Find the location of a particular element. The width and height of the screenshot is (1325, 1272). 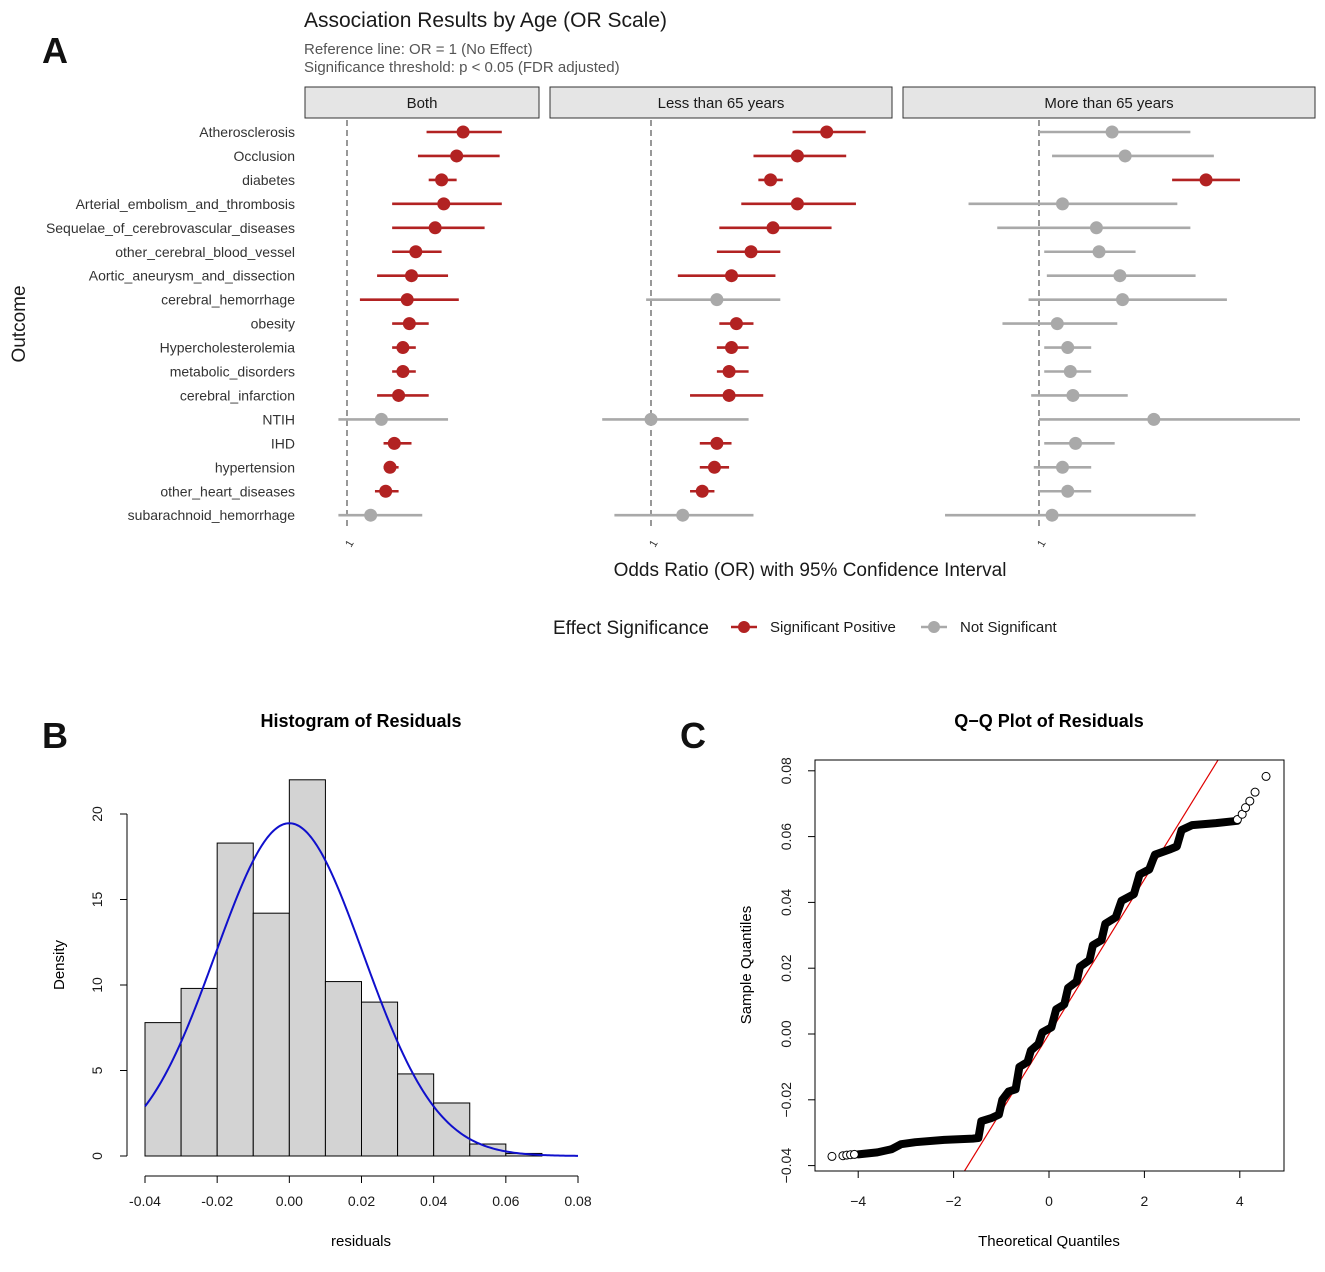

y-tick-label: 0.06 is located at coordinates (786, 836).